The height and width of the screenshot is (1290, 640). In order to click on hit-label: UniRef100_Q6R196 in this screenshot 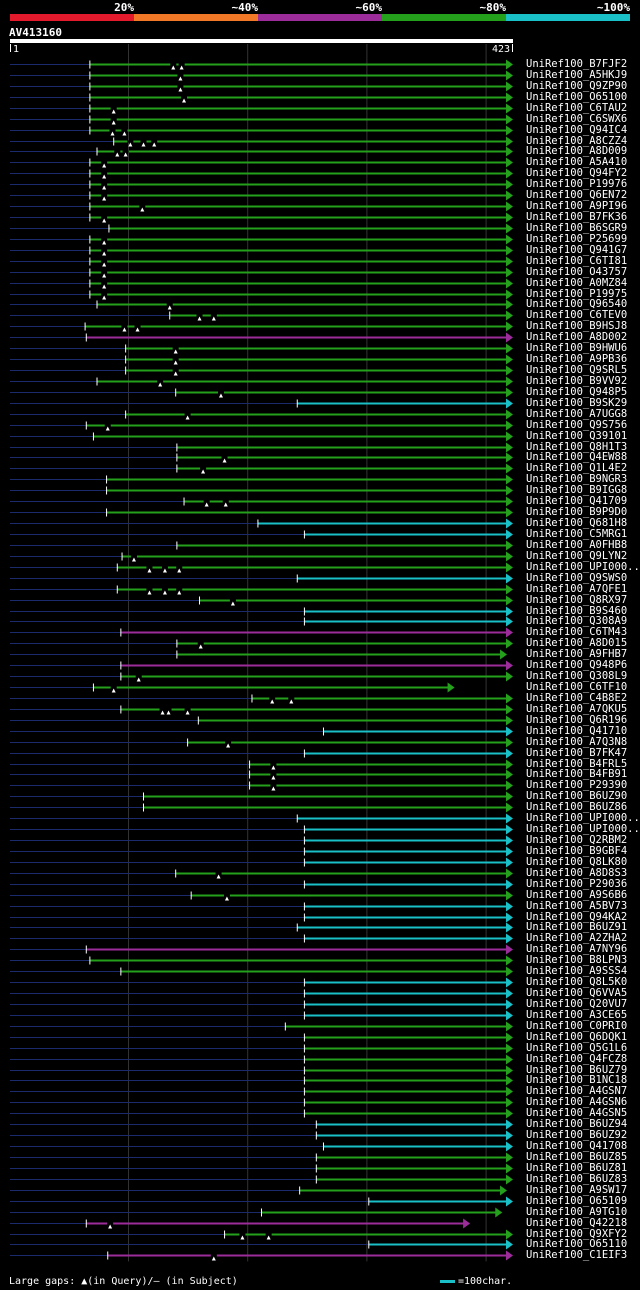, I will do `click(577, 720)`.